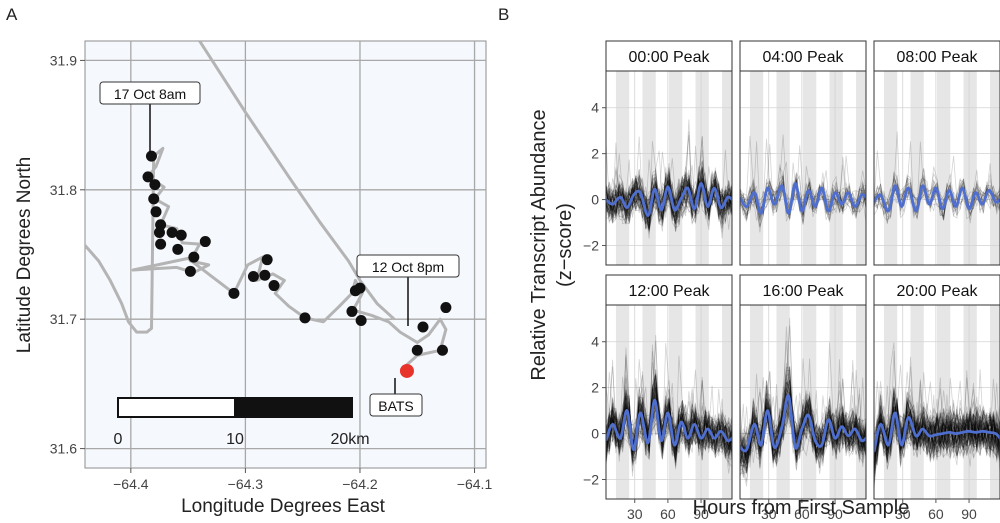  I want to click on scale-bar-label-10: 10, so click(235, 439).